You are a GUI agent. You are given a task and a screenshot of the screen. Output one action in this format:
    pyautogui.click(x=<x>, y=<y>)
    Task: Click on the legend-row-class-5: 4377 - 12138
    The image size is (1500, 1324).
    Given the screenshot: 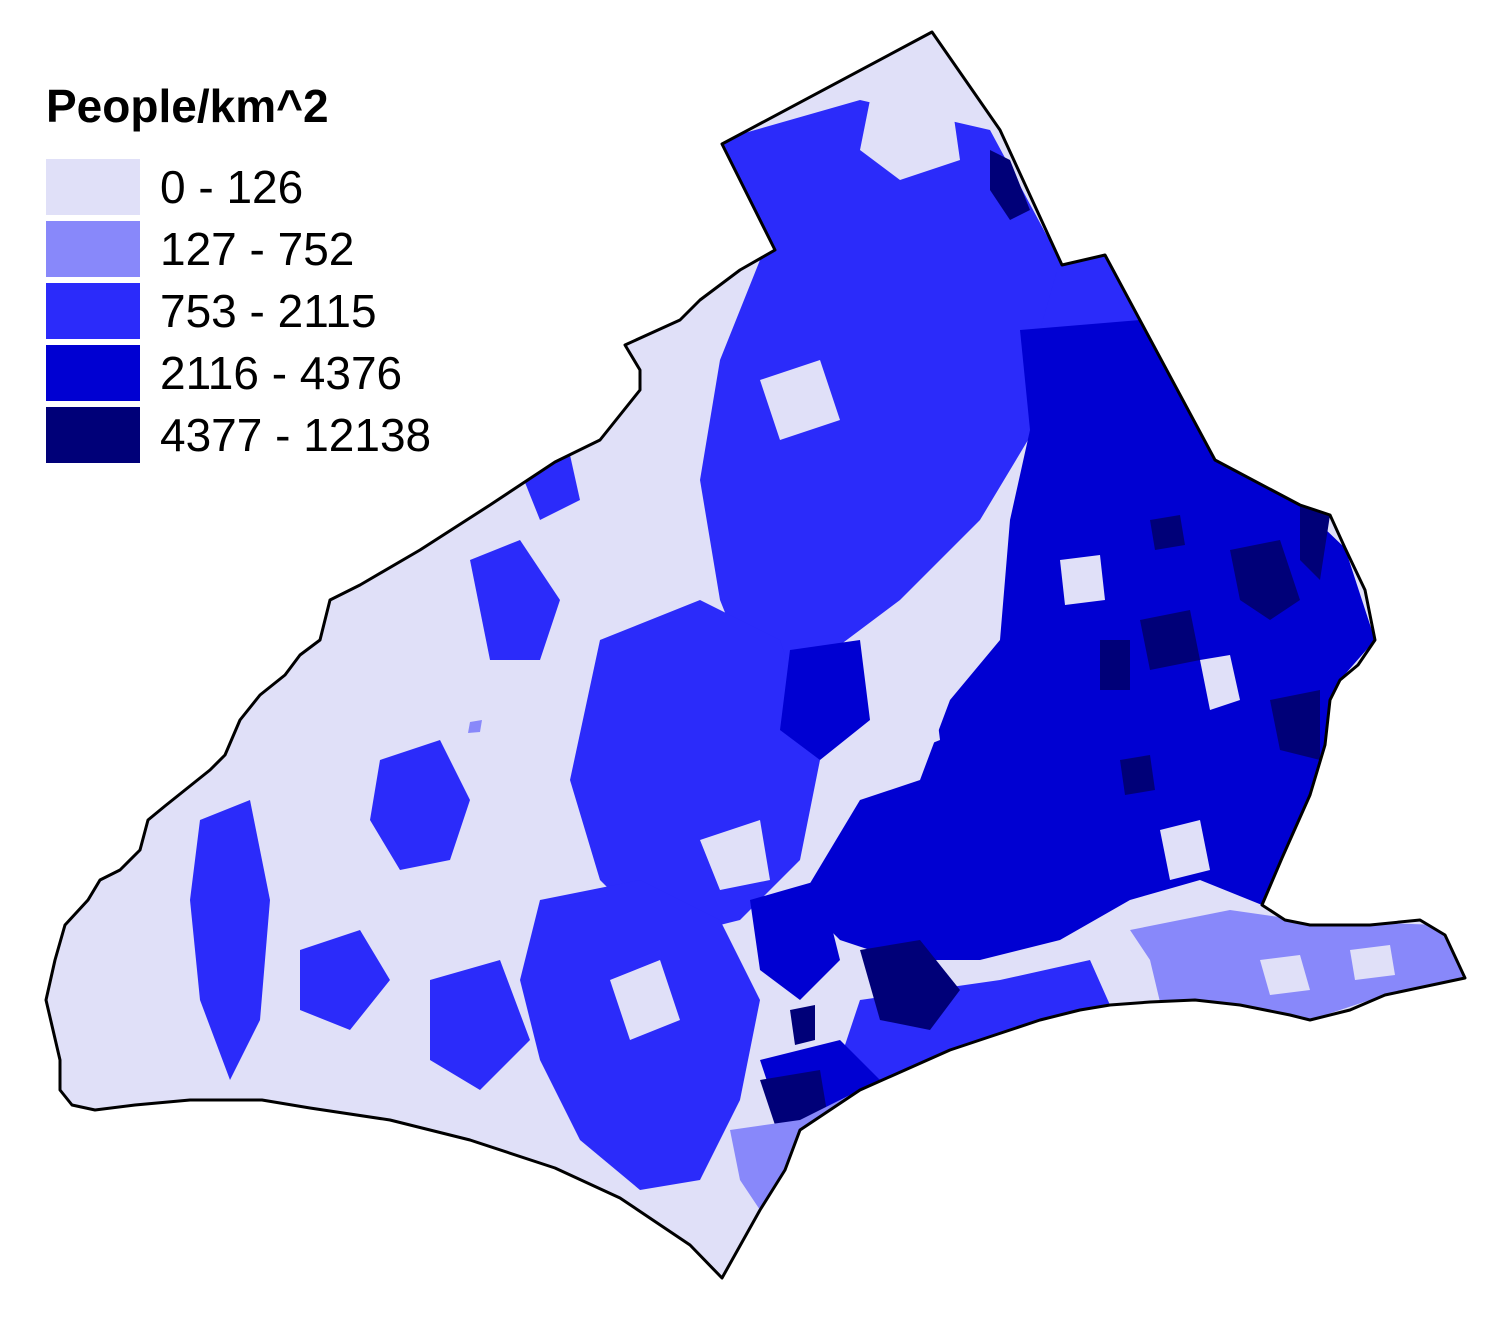 What is the action you would take?
    pyautogui.click(x=286, y=435)
    